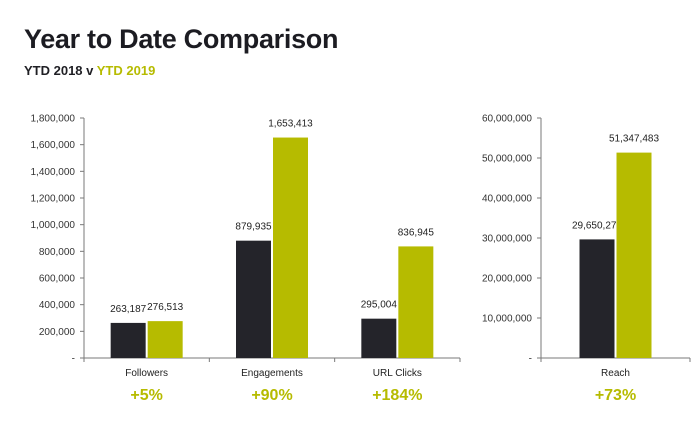 This screenshot has height=424, width=700. Describe the element at coordinates (165, 307) in the screenshot. I see `chart1-data-label: 276,513` at that location.